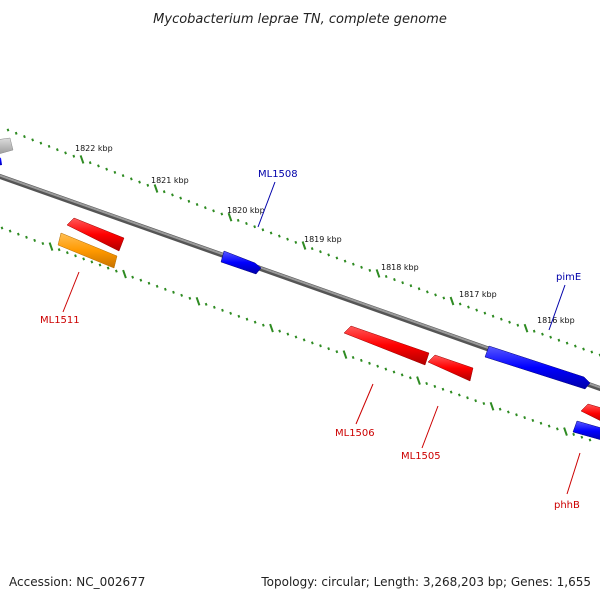  I want to click on gene-ml1508, so click(241, 262).